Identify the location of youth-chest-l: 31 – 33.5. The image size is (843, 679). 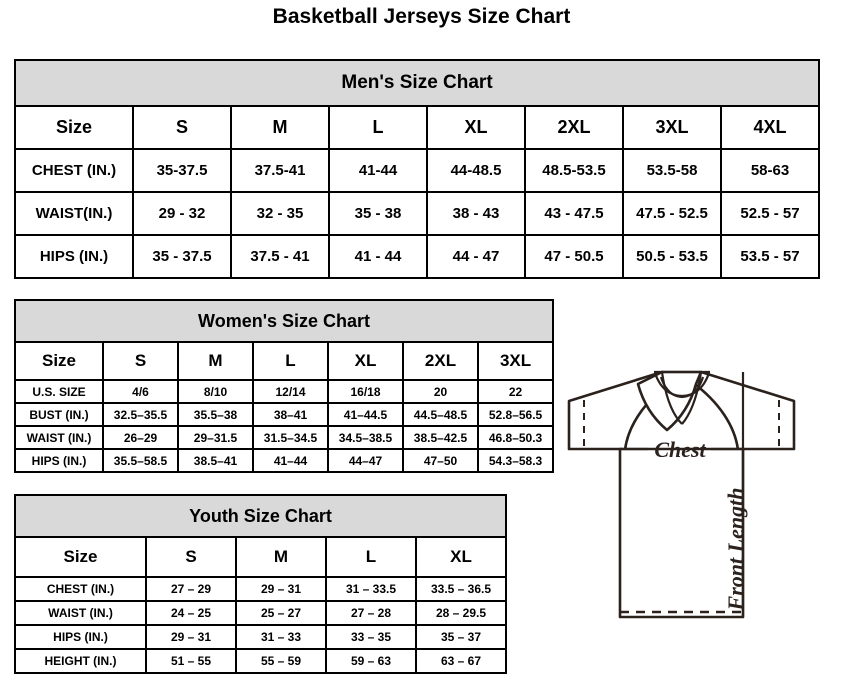
(371, 589).